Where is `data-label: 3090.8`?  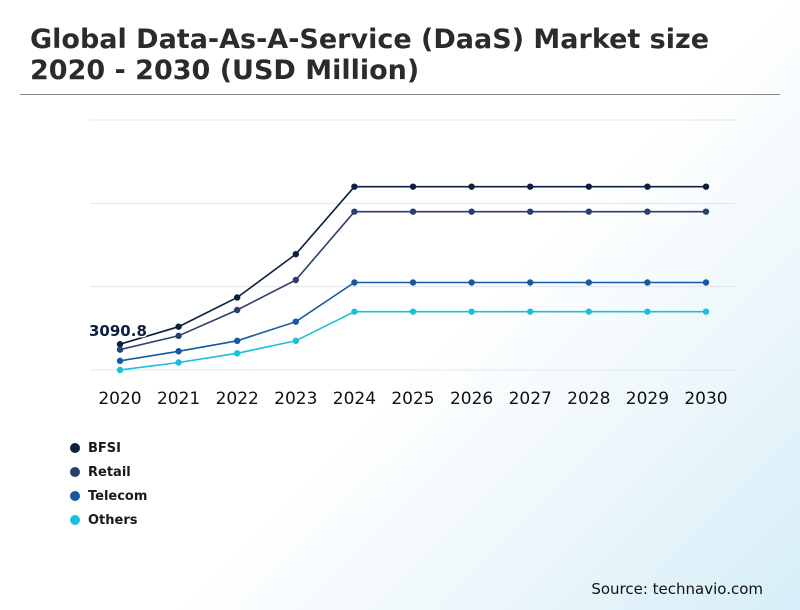 data-label: 3090.8 is located at coordinates (118, 331).